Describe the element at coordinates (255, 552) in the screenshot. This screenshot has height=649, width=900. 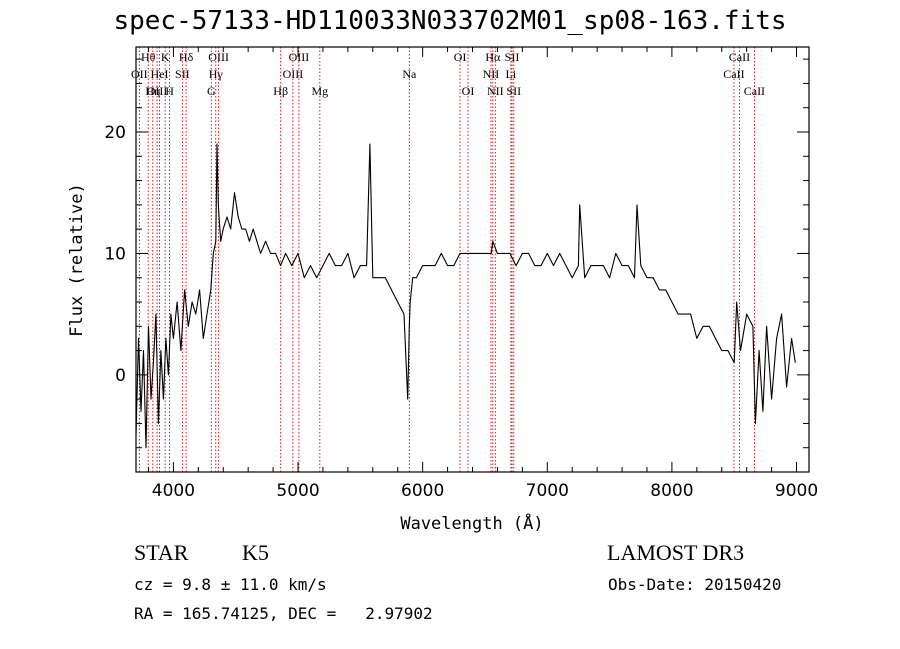
I see `object-subclass: K5` at that location.